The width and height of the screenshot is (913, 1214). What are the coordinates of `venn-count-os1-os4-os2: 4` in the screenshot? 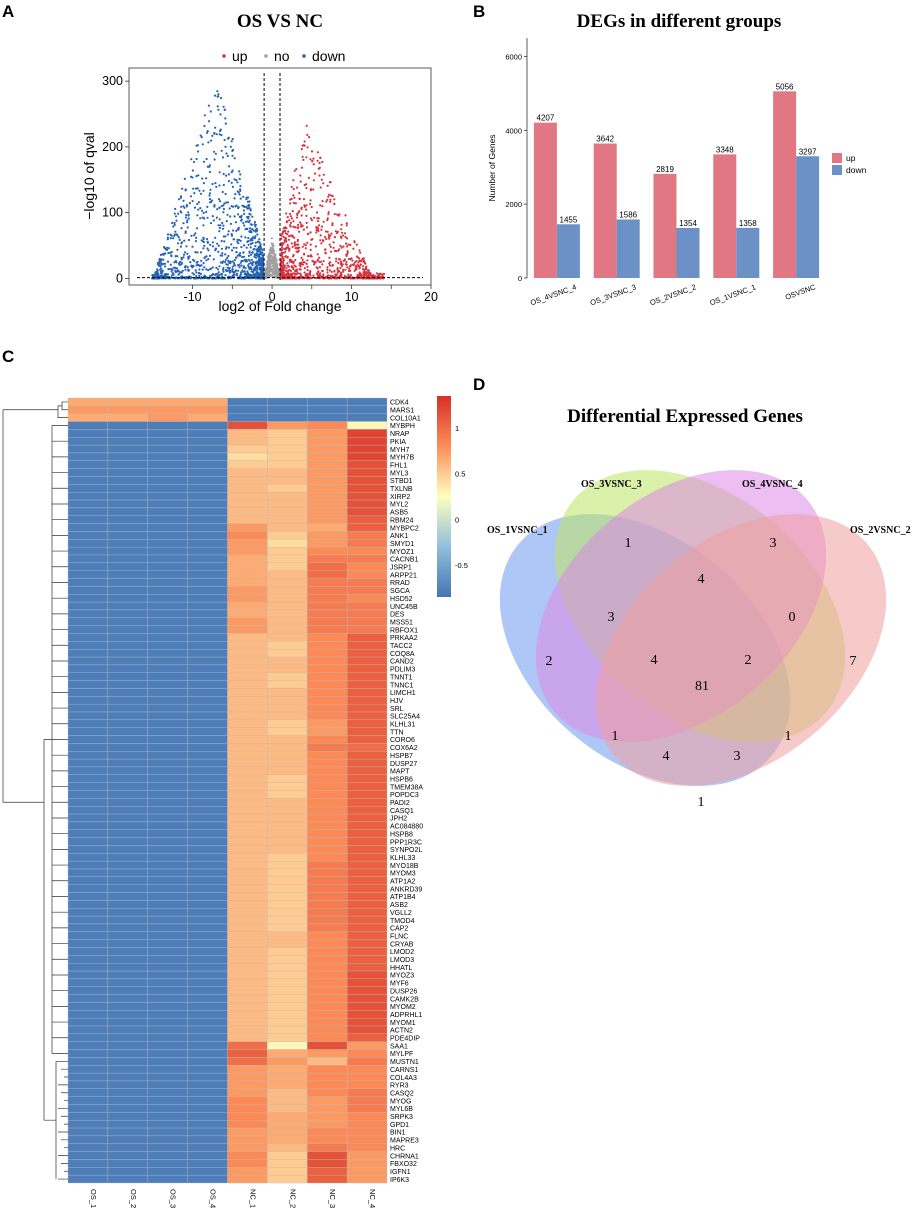 It's located at (666, 756).